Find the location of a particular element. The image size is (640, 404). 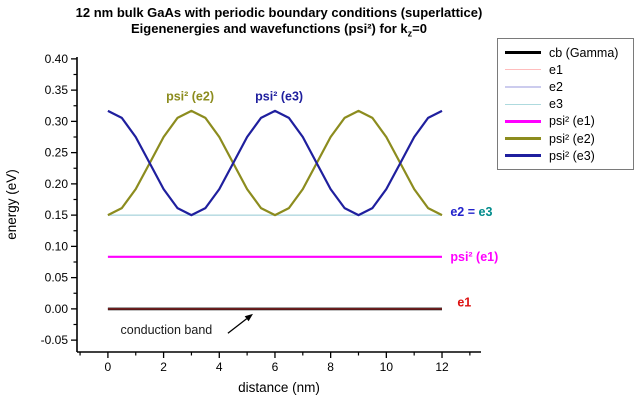

y-tick-label: 0.35 is located at coordinates (57, 90).